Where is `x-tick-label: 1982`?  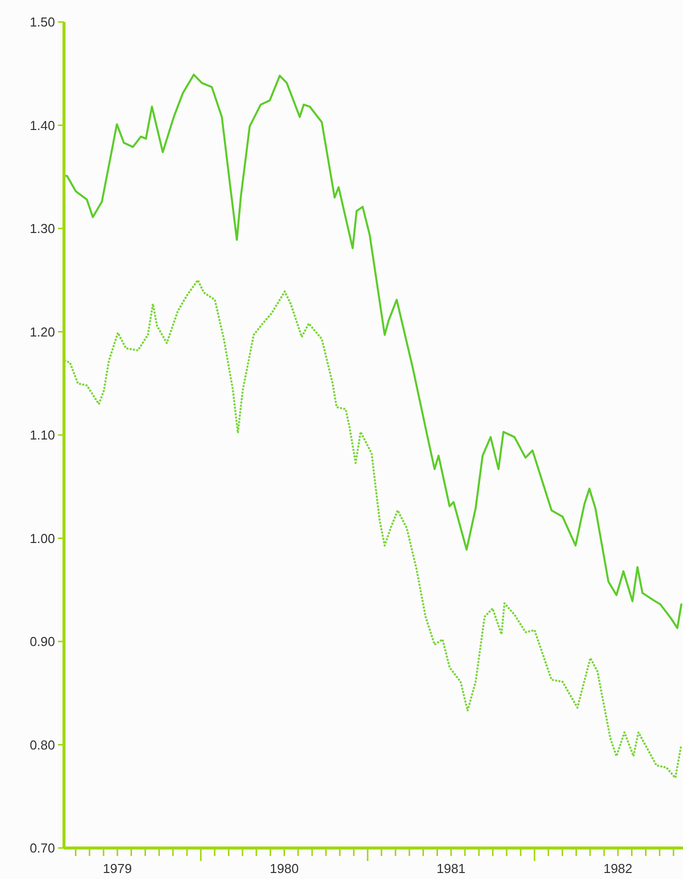 x-tick-label: 1982 is located at coordinates (617, 868).